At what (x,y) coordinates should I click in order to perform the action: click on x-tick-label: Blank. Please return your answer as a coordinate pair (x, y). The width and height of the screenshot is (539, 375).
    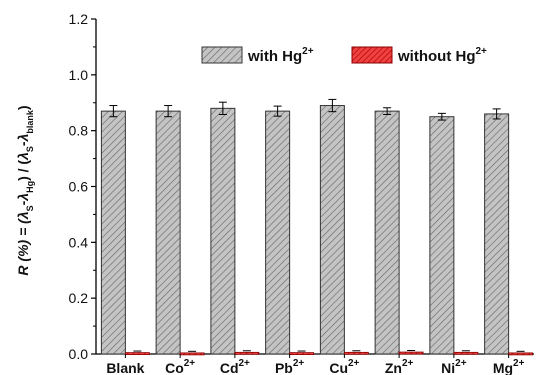
    Looking at the image, I should click on (125, 367).